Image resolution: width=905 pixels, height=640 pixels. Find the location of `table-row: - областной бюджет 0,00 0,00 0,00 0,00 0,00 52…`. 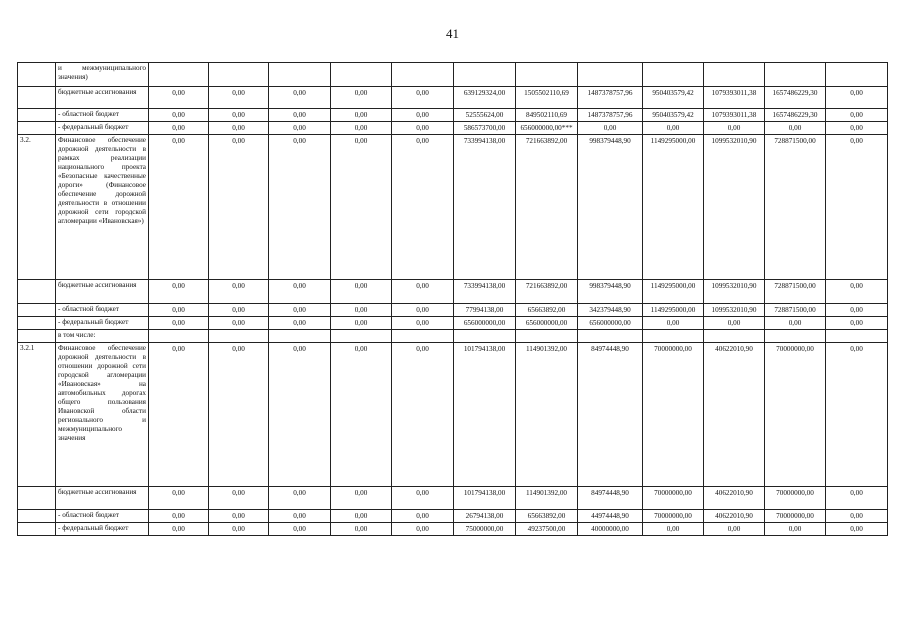

table-row: - областной бюджет 0,00 0,00 0,00 0,00 0,00 52… is located at coordinates (452, 115).